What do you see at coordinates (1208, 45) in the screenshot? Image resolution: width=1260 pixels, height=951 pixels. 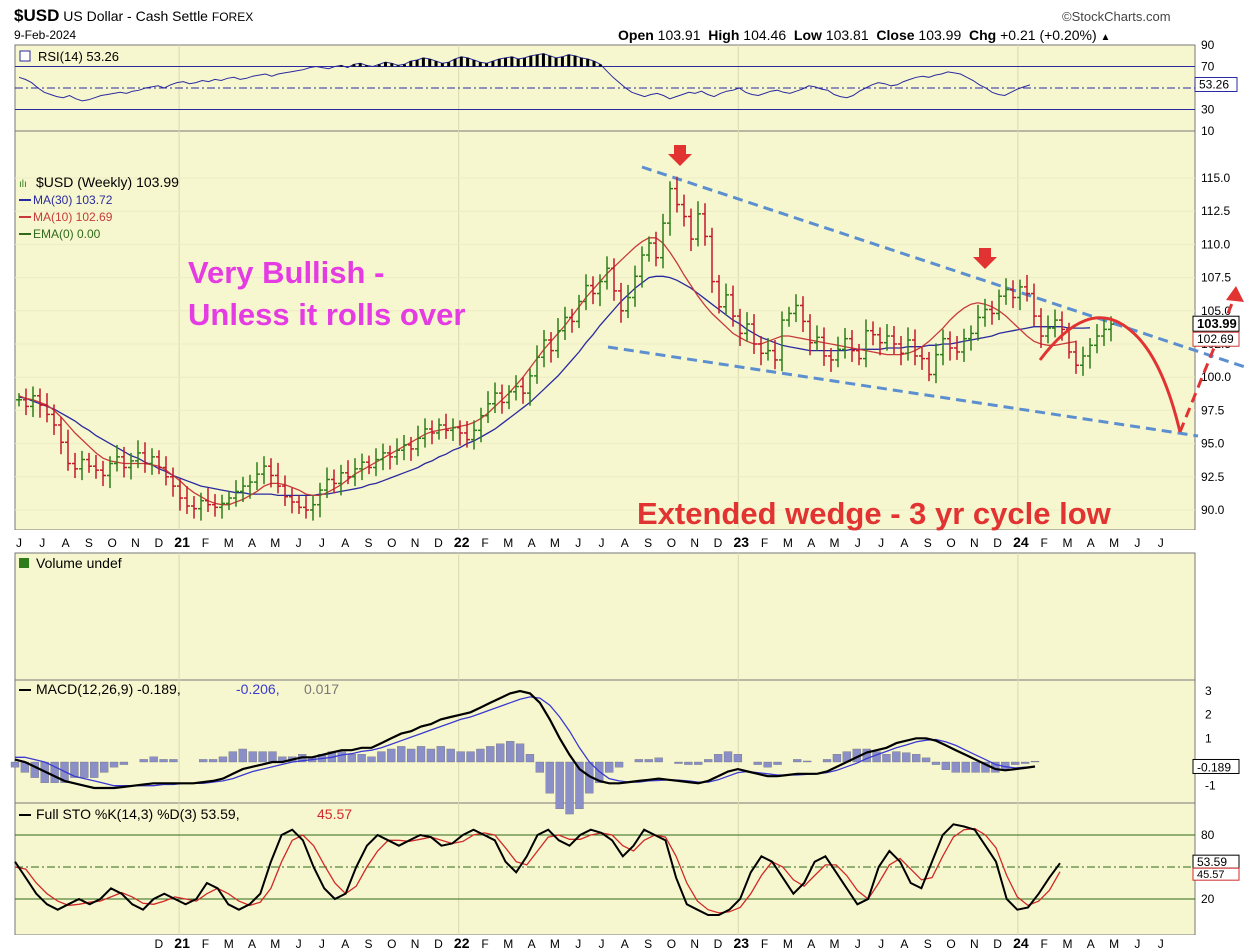 I see `rsi-y-tick: 90` at bounding box center [1208, 45].